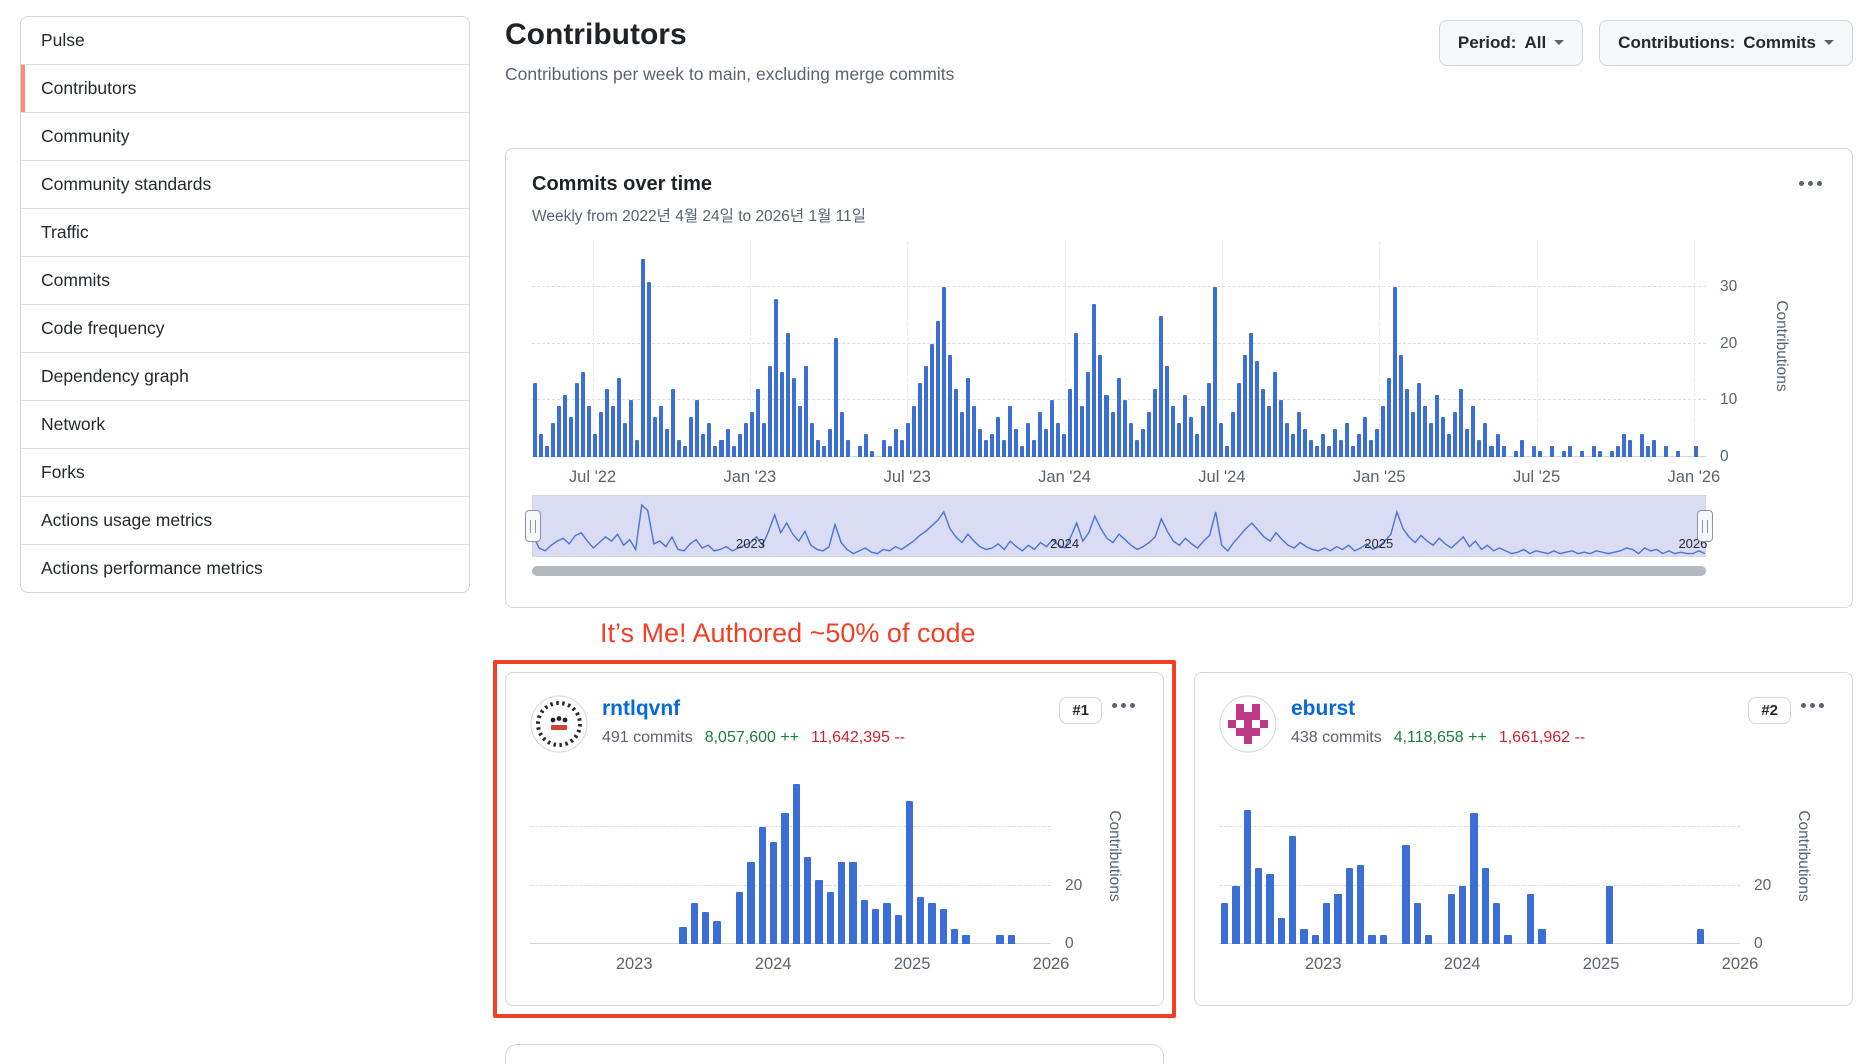  What do you see at coordinates (245, 568) in the screenshot?
I see `sidebar-item-actions-performance-metrics: Actions performance metrics` at bounding box center [245, 568].